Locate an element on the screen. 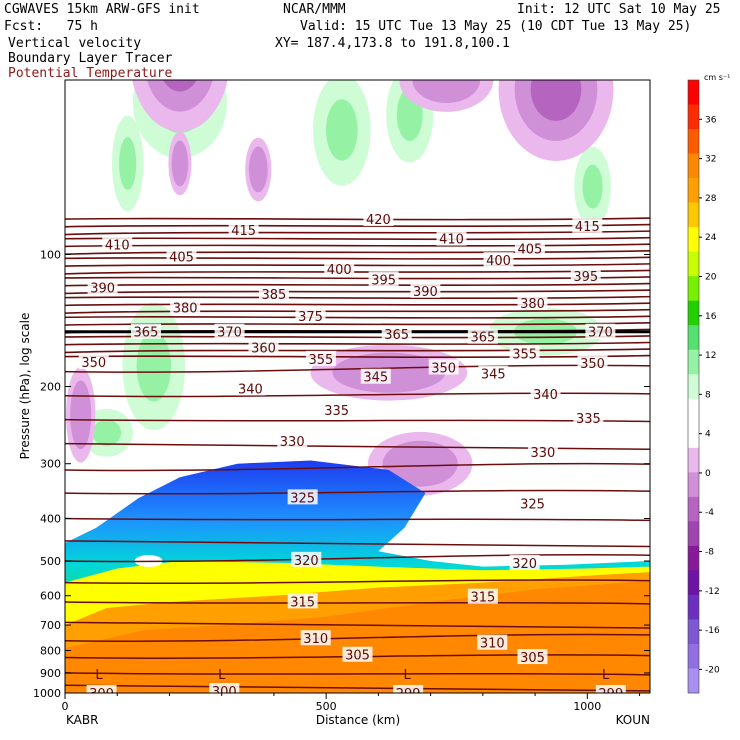  theta-label: 415 is located at coordinates (243, 231).